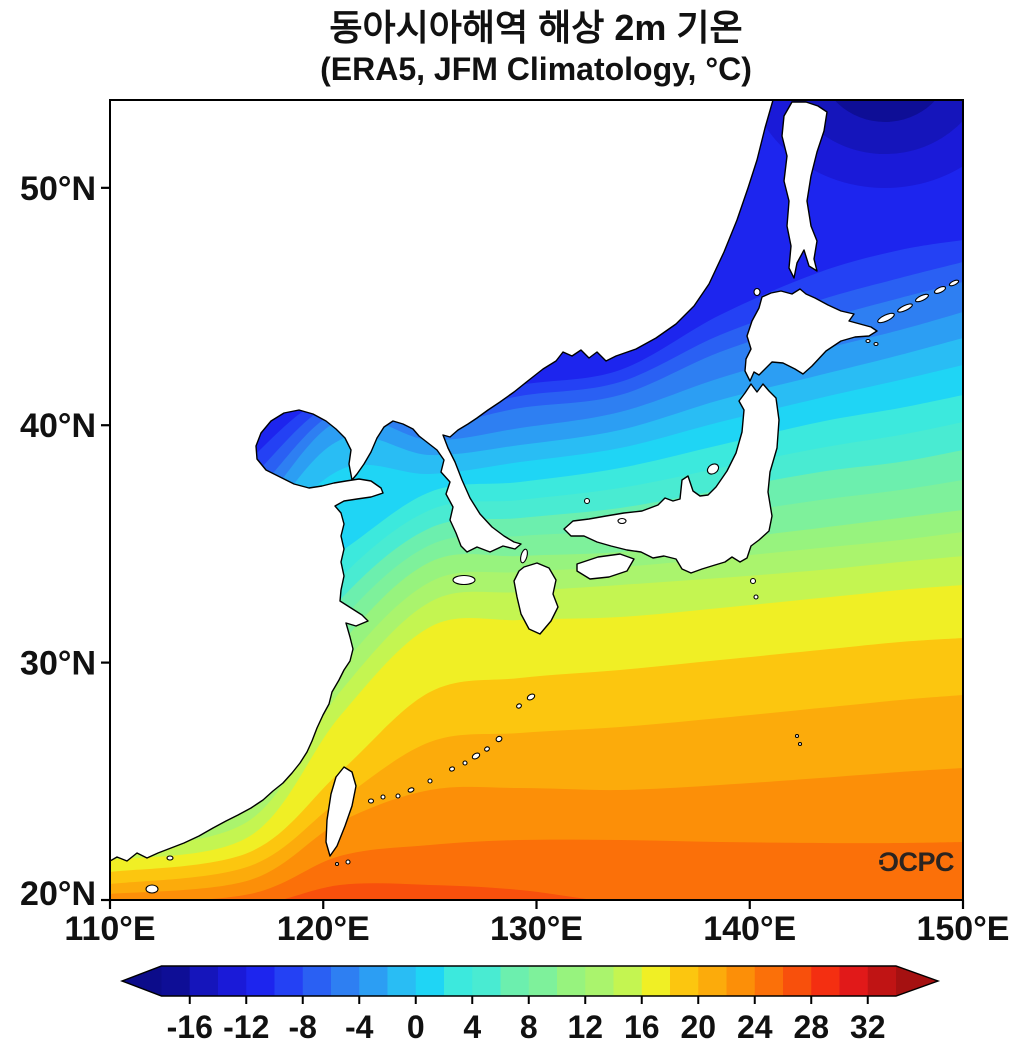 Image resolution: width=1025 pixels, height=1048 pixels. I want to click on colorbar-right-arrow, so click(917, 981).